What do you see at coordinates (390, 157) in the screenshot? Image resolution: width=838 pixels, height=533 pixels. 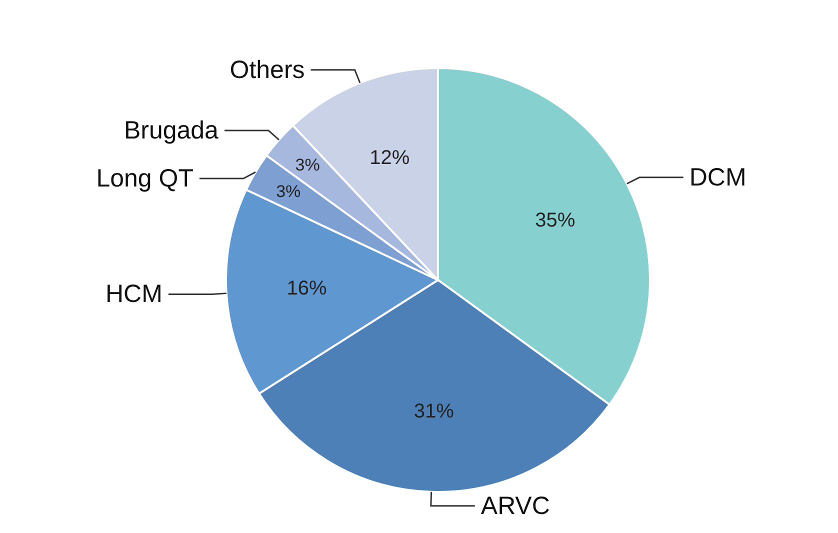 I see `data-label: 12%` at bounding box center [390, 157].